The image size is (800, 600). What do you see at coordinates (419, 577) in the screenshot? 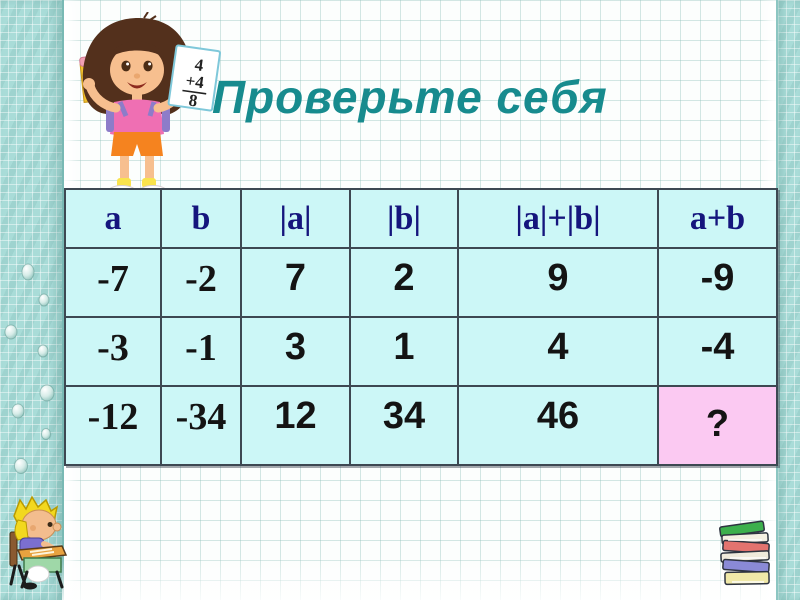
I see `bottom-fade` at bounding box center [419, 577].